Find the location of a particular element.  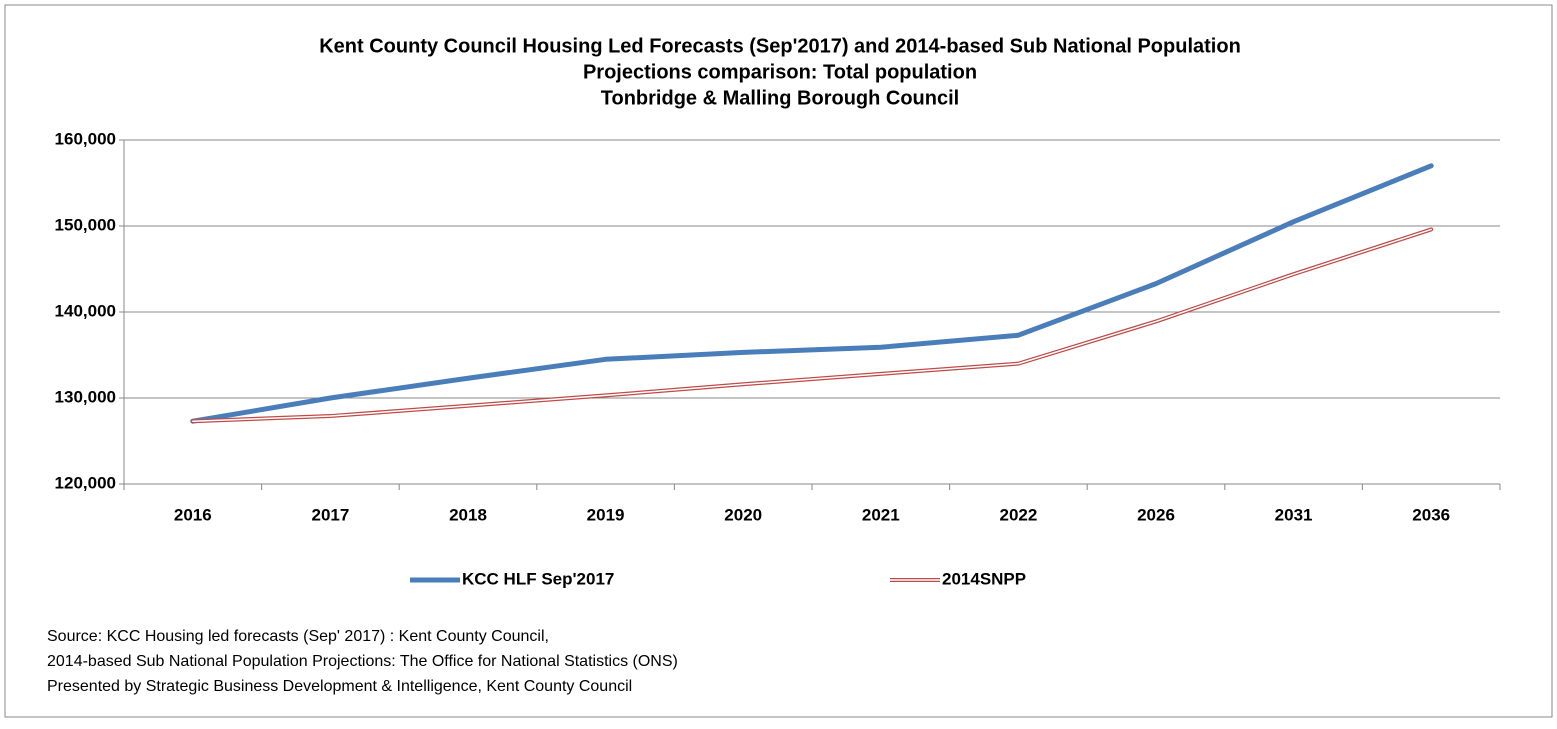

x-tick-label: 2031 is located at coordinates (1294, 514).